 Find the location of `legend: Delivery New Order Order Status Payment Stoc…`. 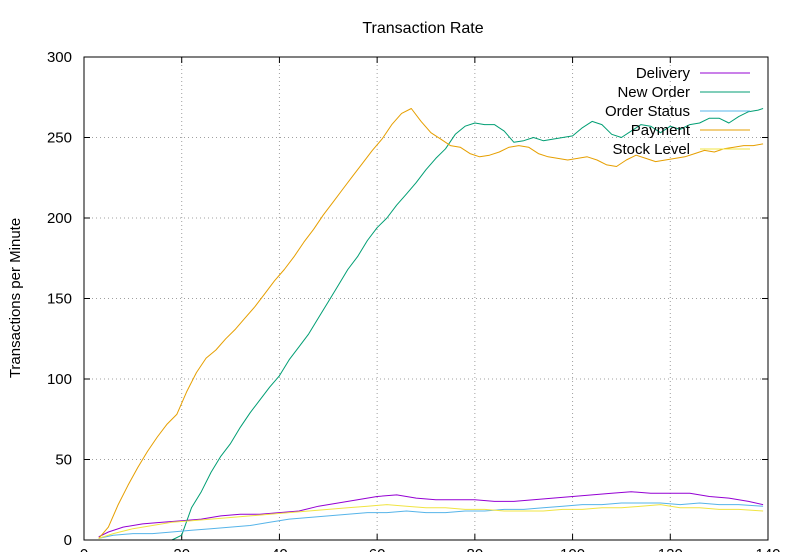

legend: Delivery New Order Order Status Payment Stoc… is located at coordinates (677, 111).